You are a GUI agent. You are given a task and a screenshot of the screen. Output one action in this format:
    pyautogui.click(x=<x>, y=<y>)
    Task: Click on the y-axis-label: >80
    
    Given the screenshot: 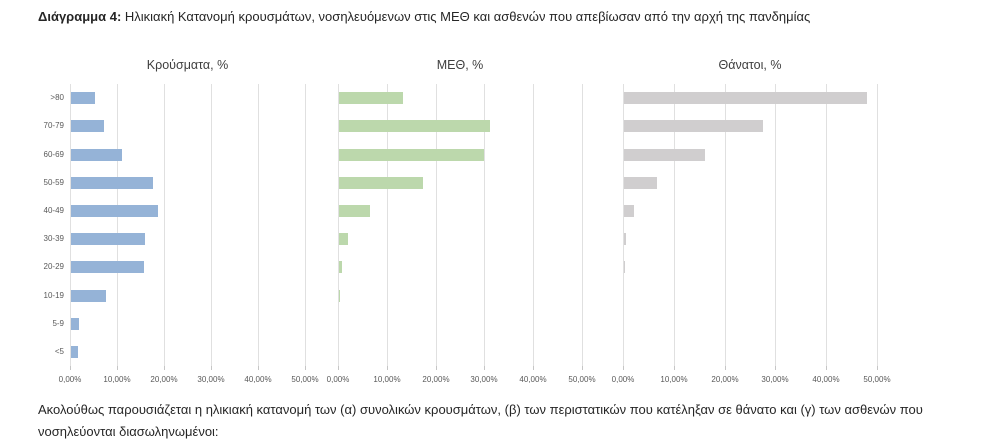 What is the action you would take?
    pyautogui.click(x=57, y=98)
    